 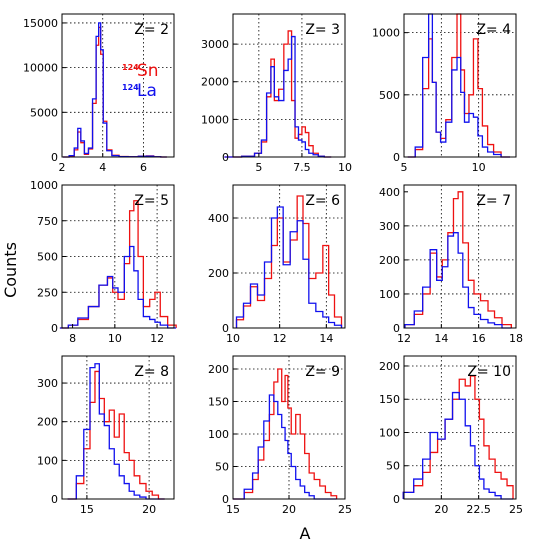 What do you see at coordinates (489, 372) in the screenshot?
I see `panel-title: Z= 10` at bounding box center [489, 372].